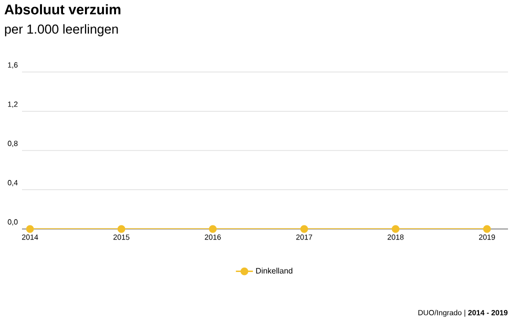  Describe the element at coordinates (61, 30) in the screenshot. I see `chart-subtitle: per 1.000 leerlingen` at that location.